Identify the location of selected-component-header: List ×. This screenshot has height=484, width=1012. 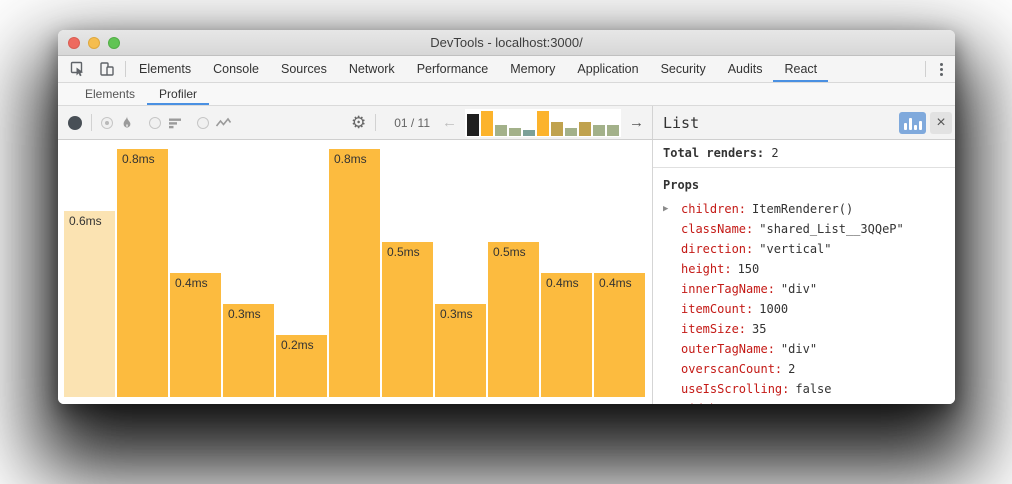
(804, 122).